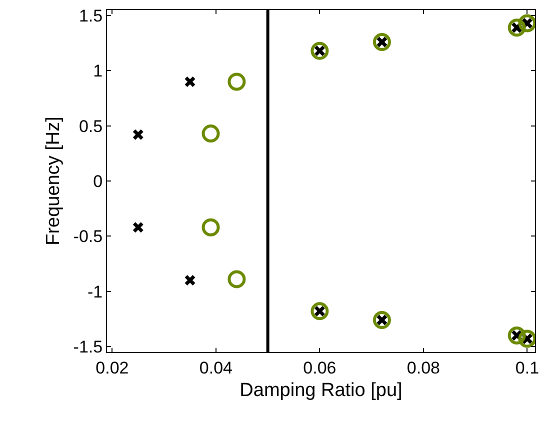 The height and width of the screenshot is (421, 559). I want to click on x-tick-label: 0.08, so click(423, 368).